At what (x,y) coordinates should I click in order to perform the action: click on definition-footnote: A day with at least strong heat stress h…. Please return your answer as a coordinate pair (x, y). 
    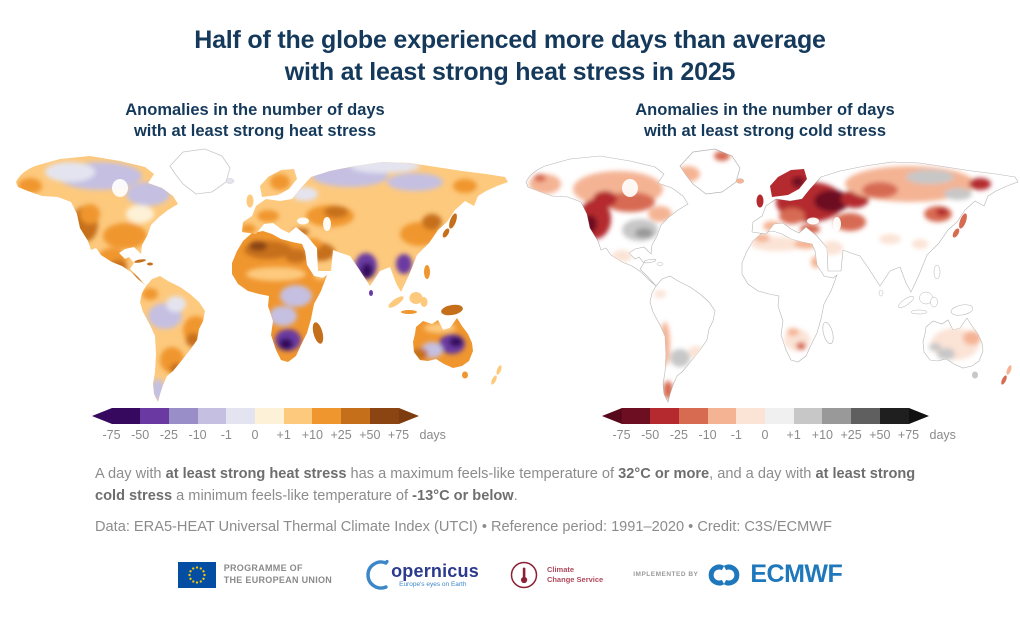
    Looking at the image, I should click on (505, 485).